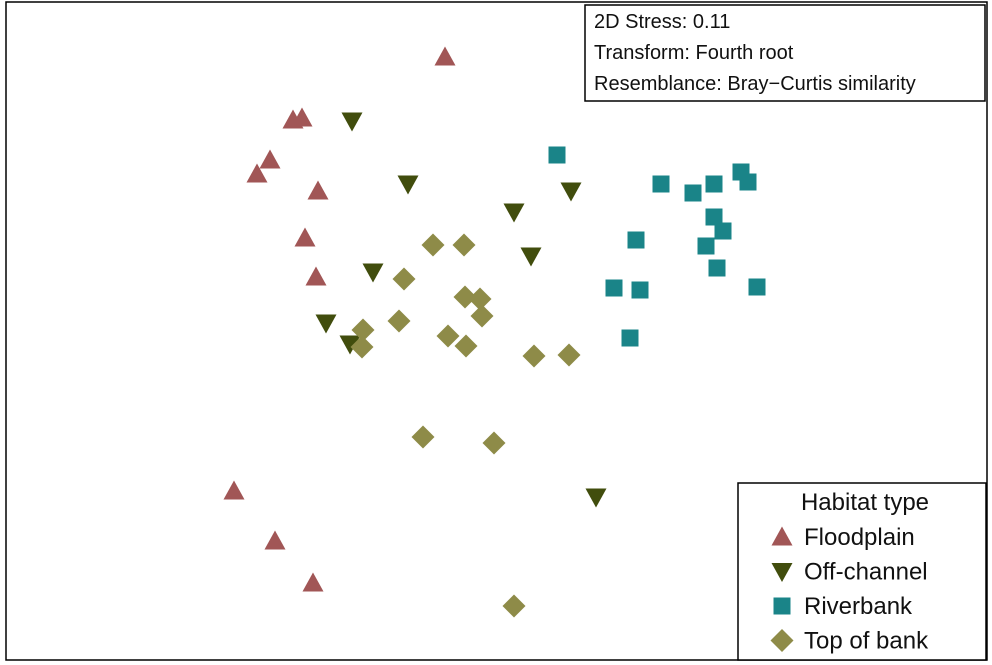 The image size is (992, 665). I want to click on legend-marker-square, so click(782, 606).